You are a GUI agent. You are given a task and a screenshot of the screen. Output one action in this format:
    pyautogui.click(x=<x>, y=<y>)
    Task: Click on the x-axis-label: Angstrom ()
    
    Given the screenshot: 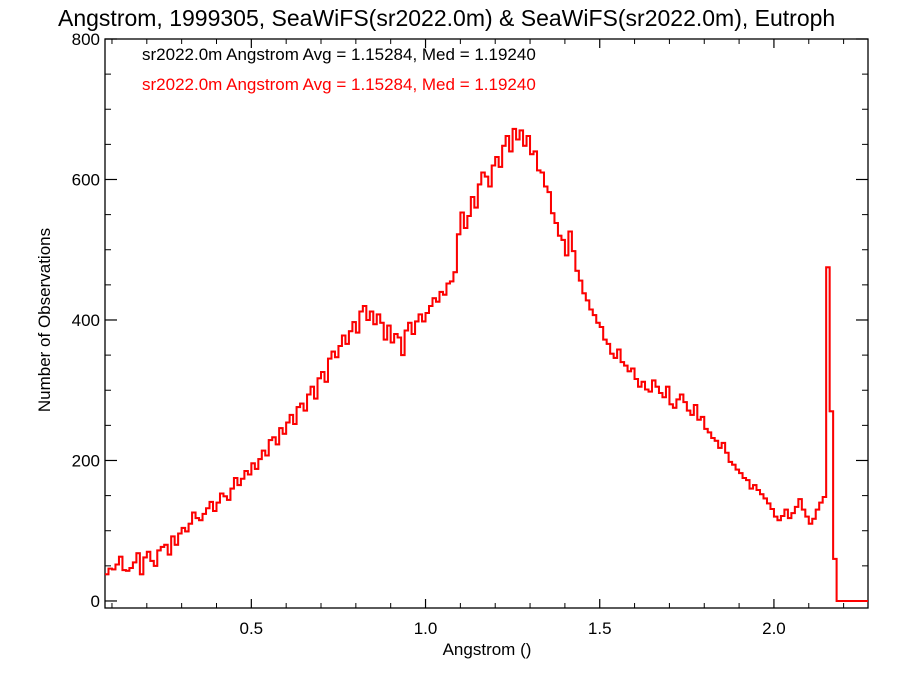 What is the action you would take?
    pyautogui.click(x=487, y=649)
    